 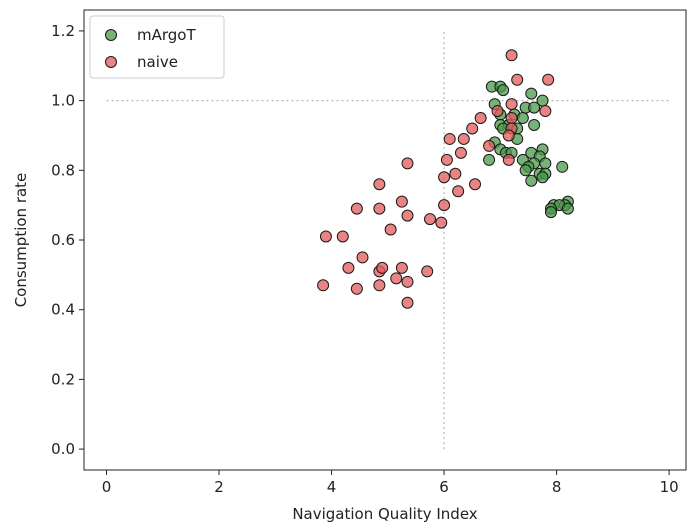 I want to click on legend-marker-naive, so click(x=111, y=62).